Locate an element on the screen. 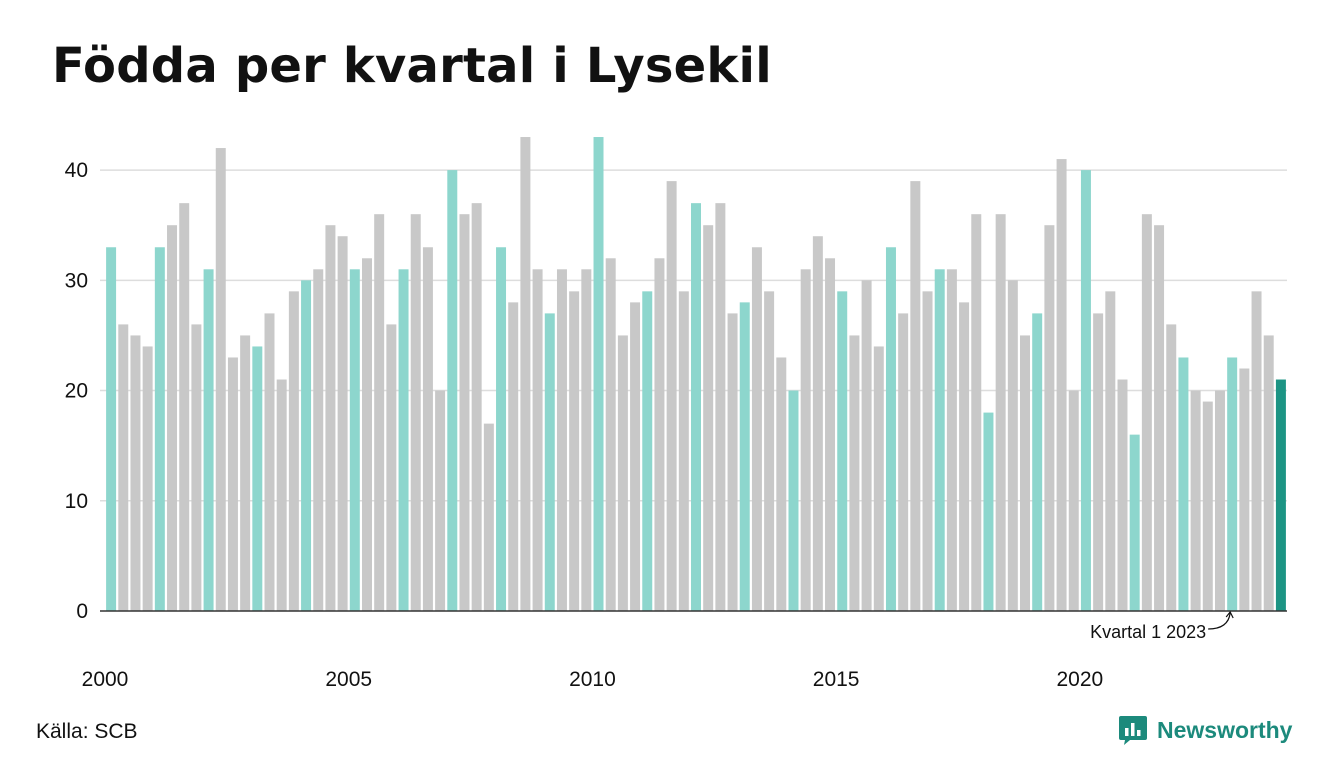 The height and width of the screenshot is (780, 1340). annotation-label: Kvartal 1 2023 is located at coordinates (1148, 632).